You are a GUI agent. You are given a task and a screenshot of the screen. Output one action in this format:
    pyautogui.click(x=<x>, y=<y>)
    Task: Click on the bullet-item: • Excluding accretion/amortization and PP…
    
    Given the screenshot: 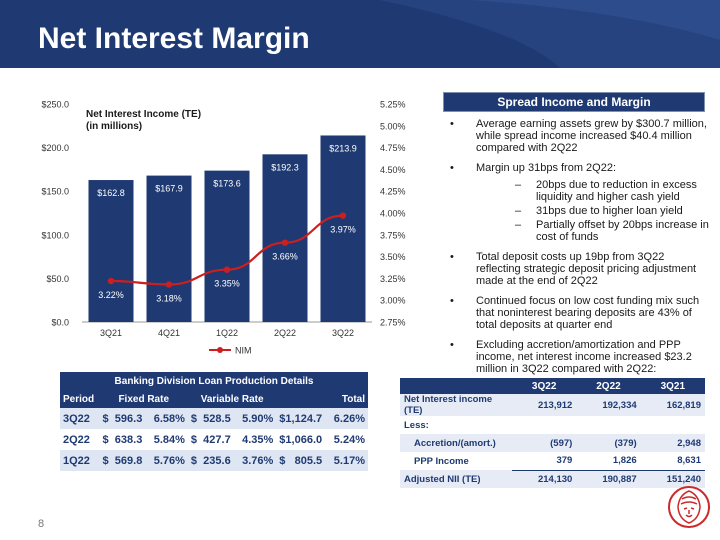 What is the action you would take?
    pyautogui.click(x=571, y=357)
    